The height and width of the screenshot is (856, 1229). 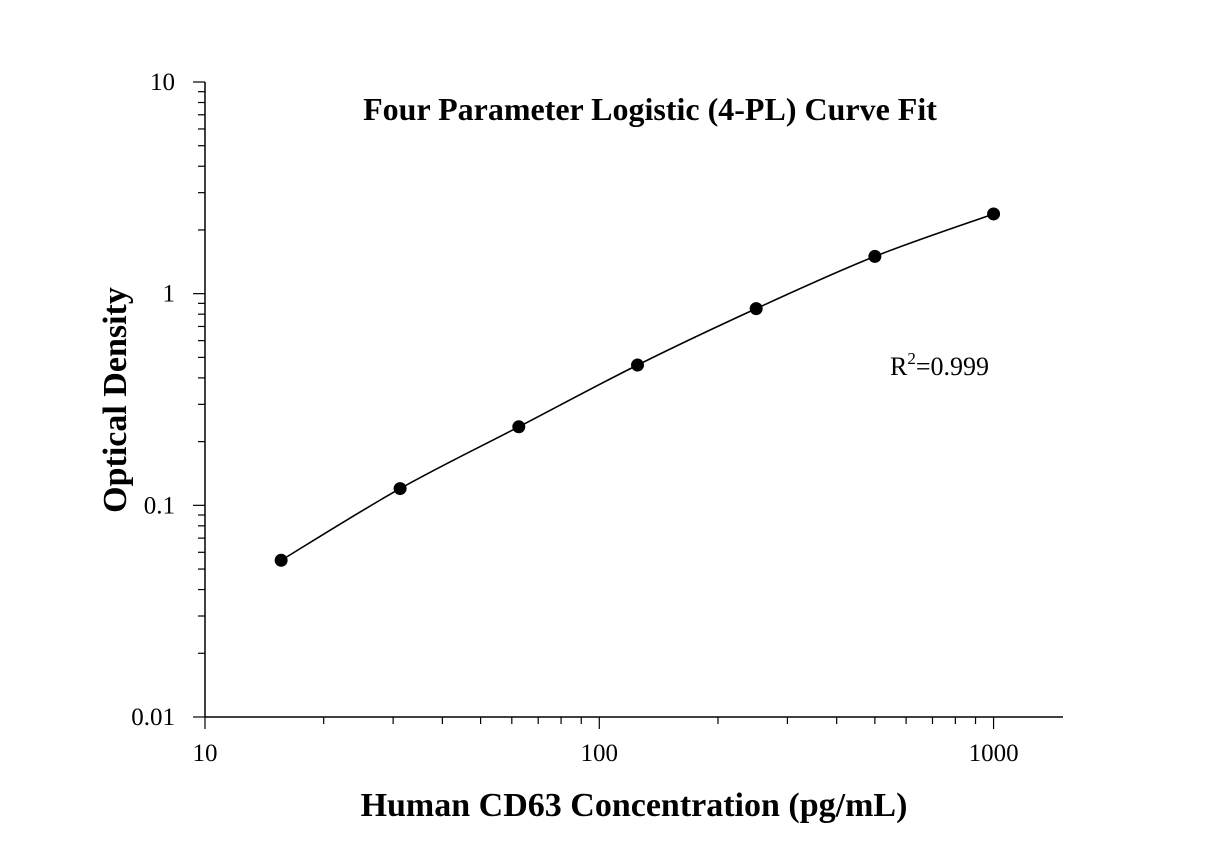 What do you see at coordinates (153, 717) in the screenshot?
I see `y-tick-label: 0.01` at bounding box center [153, 717].